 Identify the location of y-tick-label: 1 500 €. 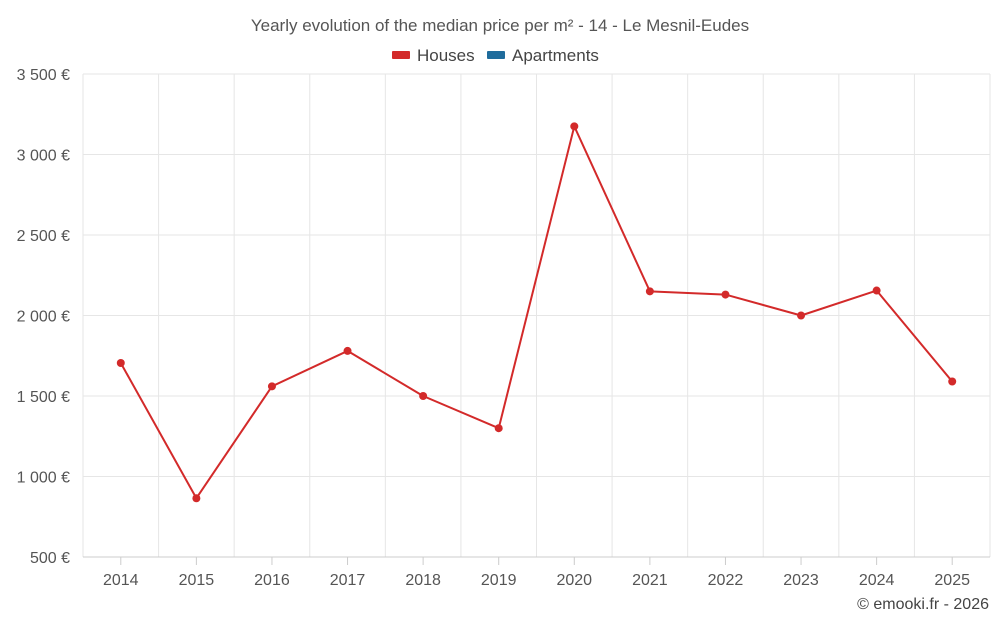
(43, 397).